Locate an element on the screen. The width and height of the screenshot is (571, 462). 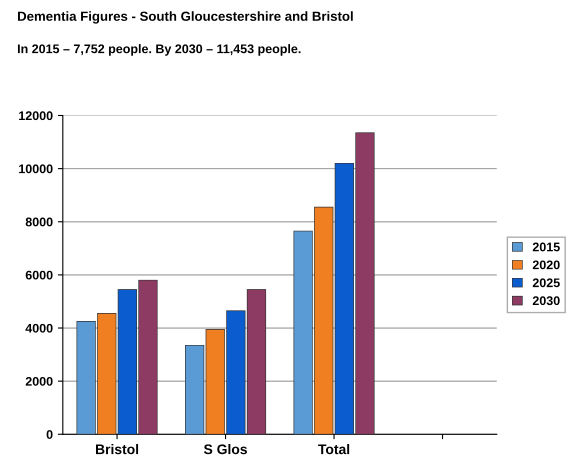
legend-label: 2015 is located at coordinates (546, 247).